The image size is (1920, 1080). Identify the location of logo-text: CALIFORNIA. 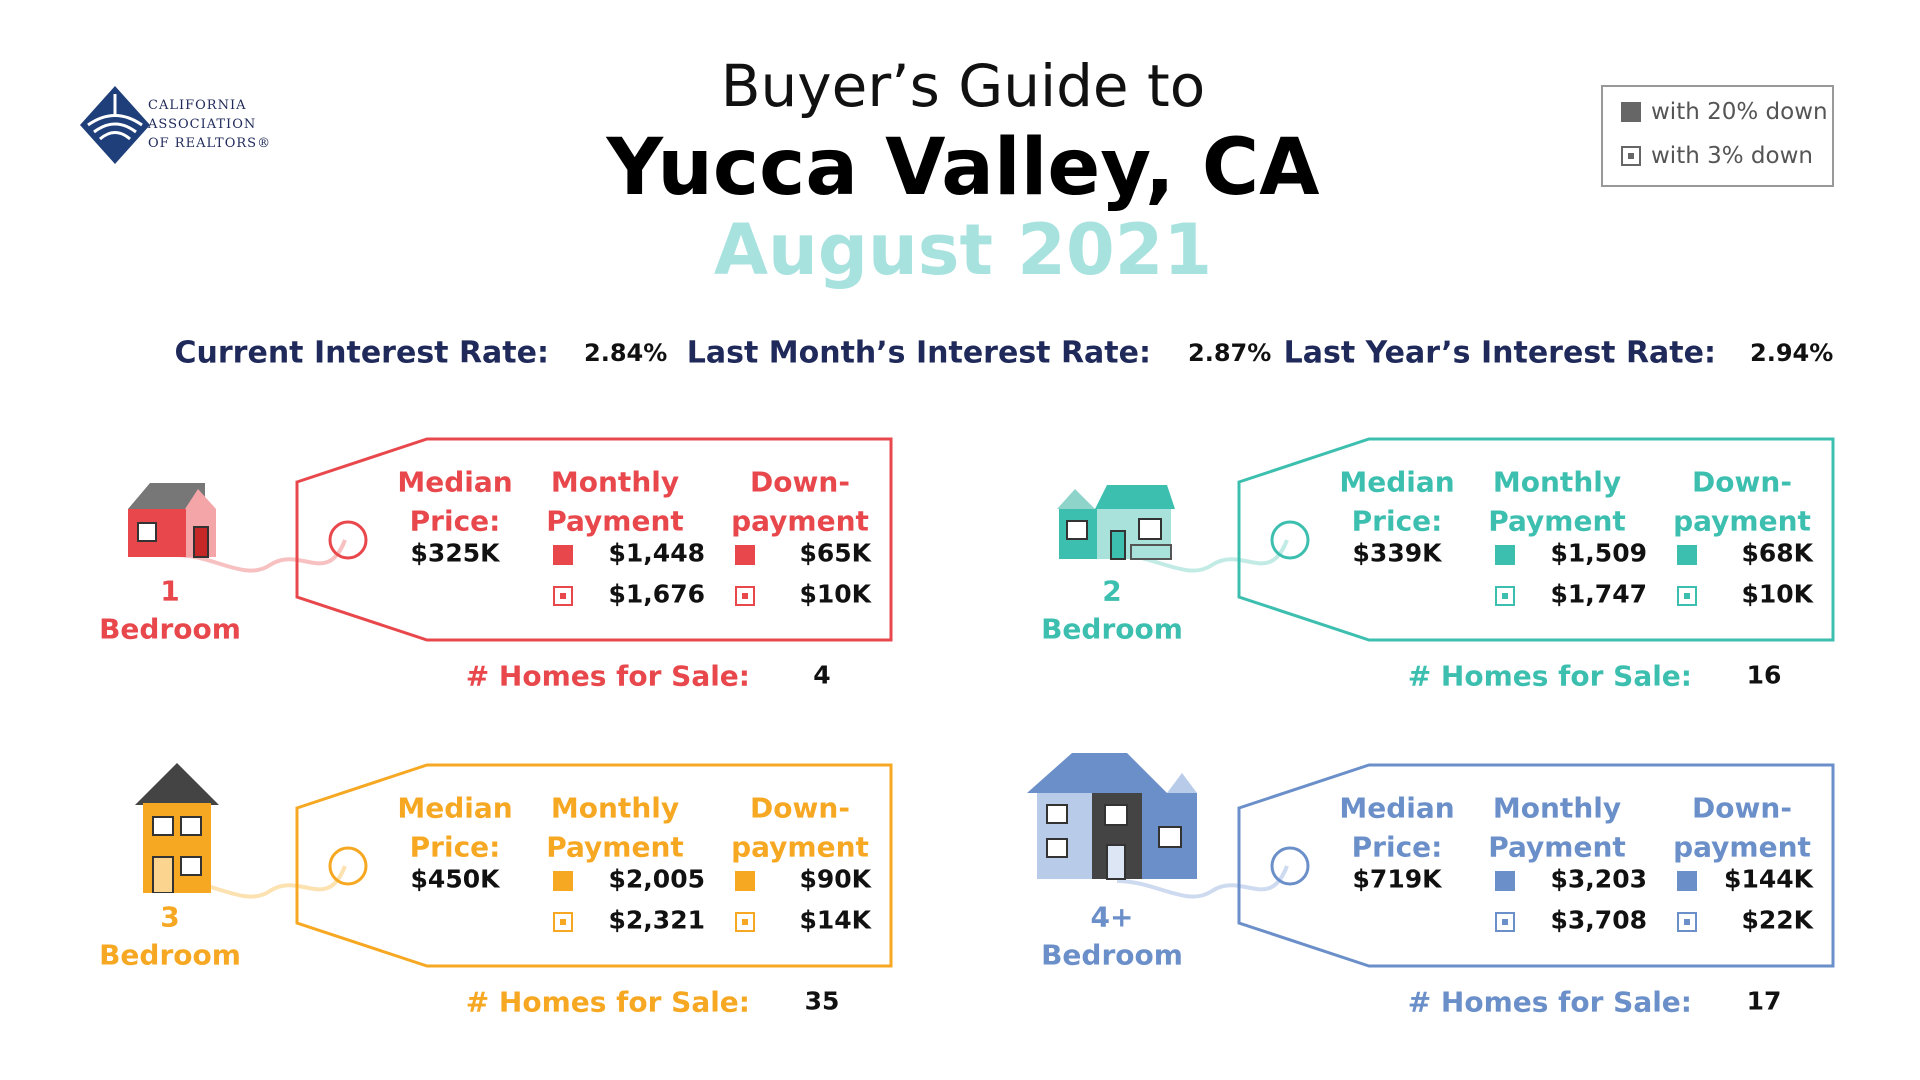
(197, 105).